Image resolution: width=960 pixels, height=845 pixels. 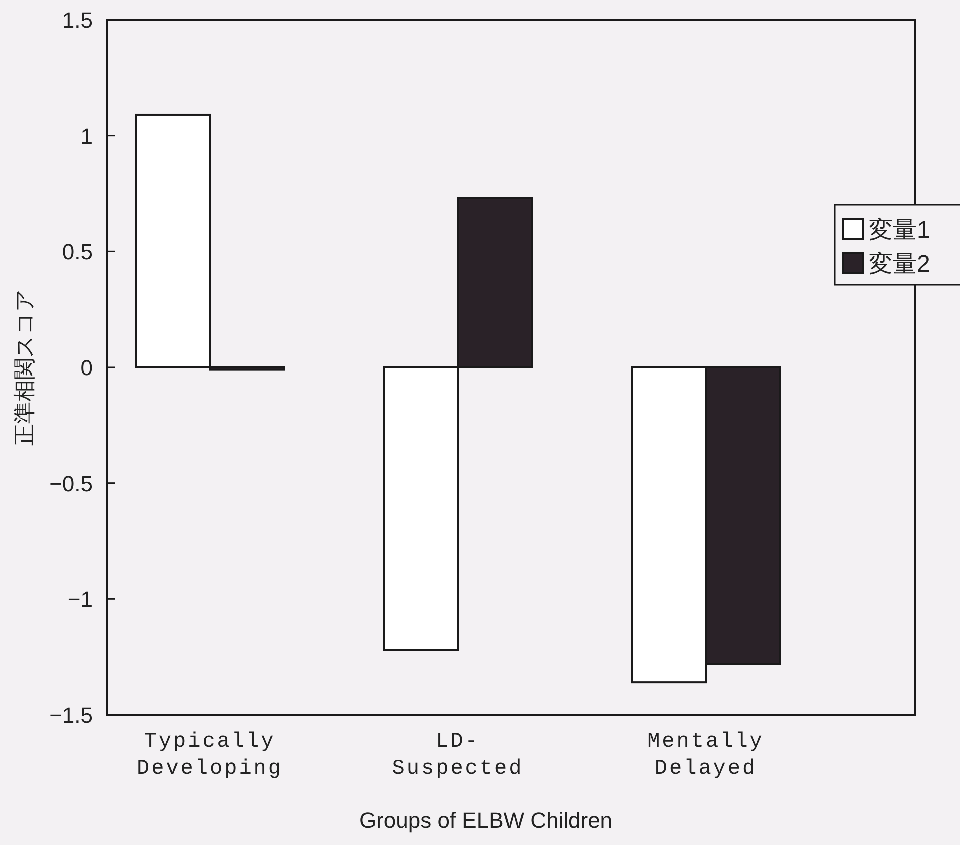 I want to click on y-tick-label: 0, so click(x=86, y=368).